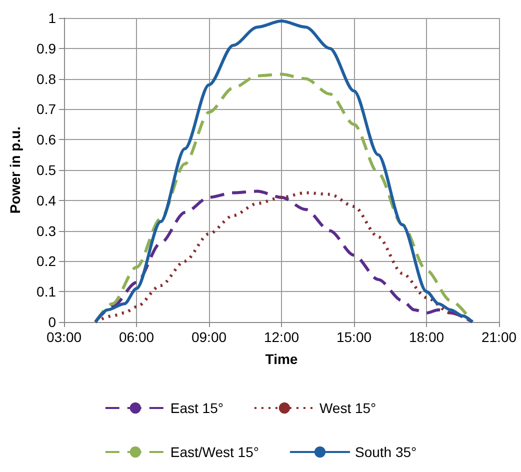  I want to click on y-tick-label: 0.4, so click(46, 200).